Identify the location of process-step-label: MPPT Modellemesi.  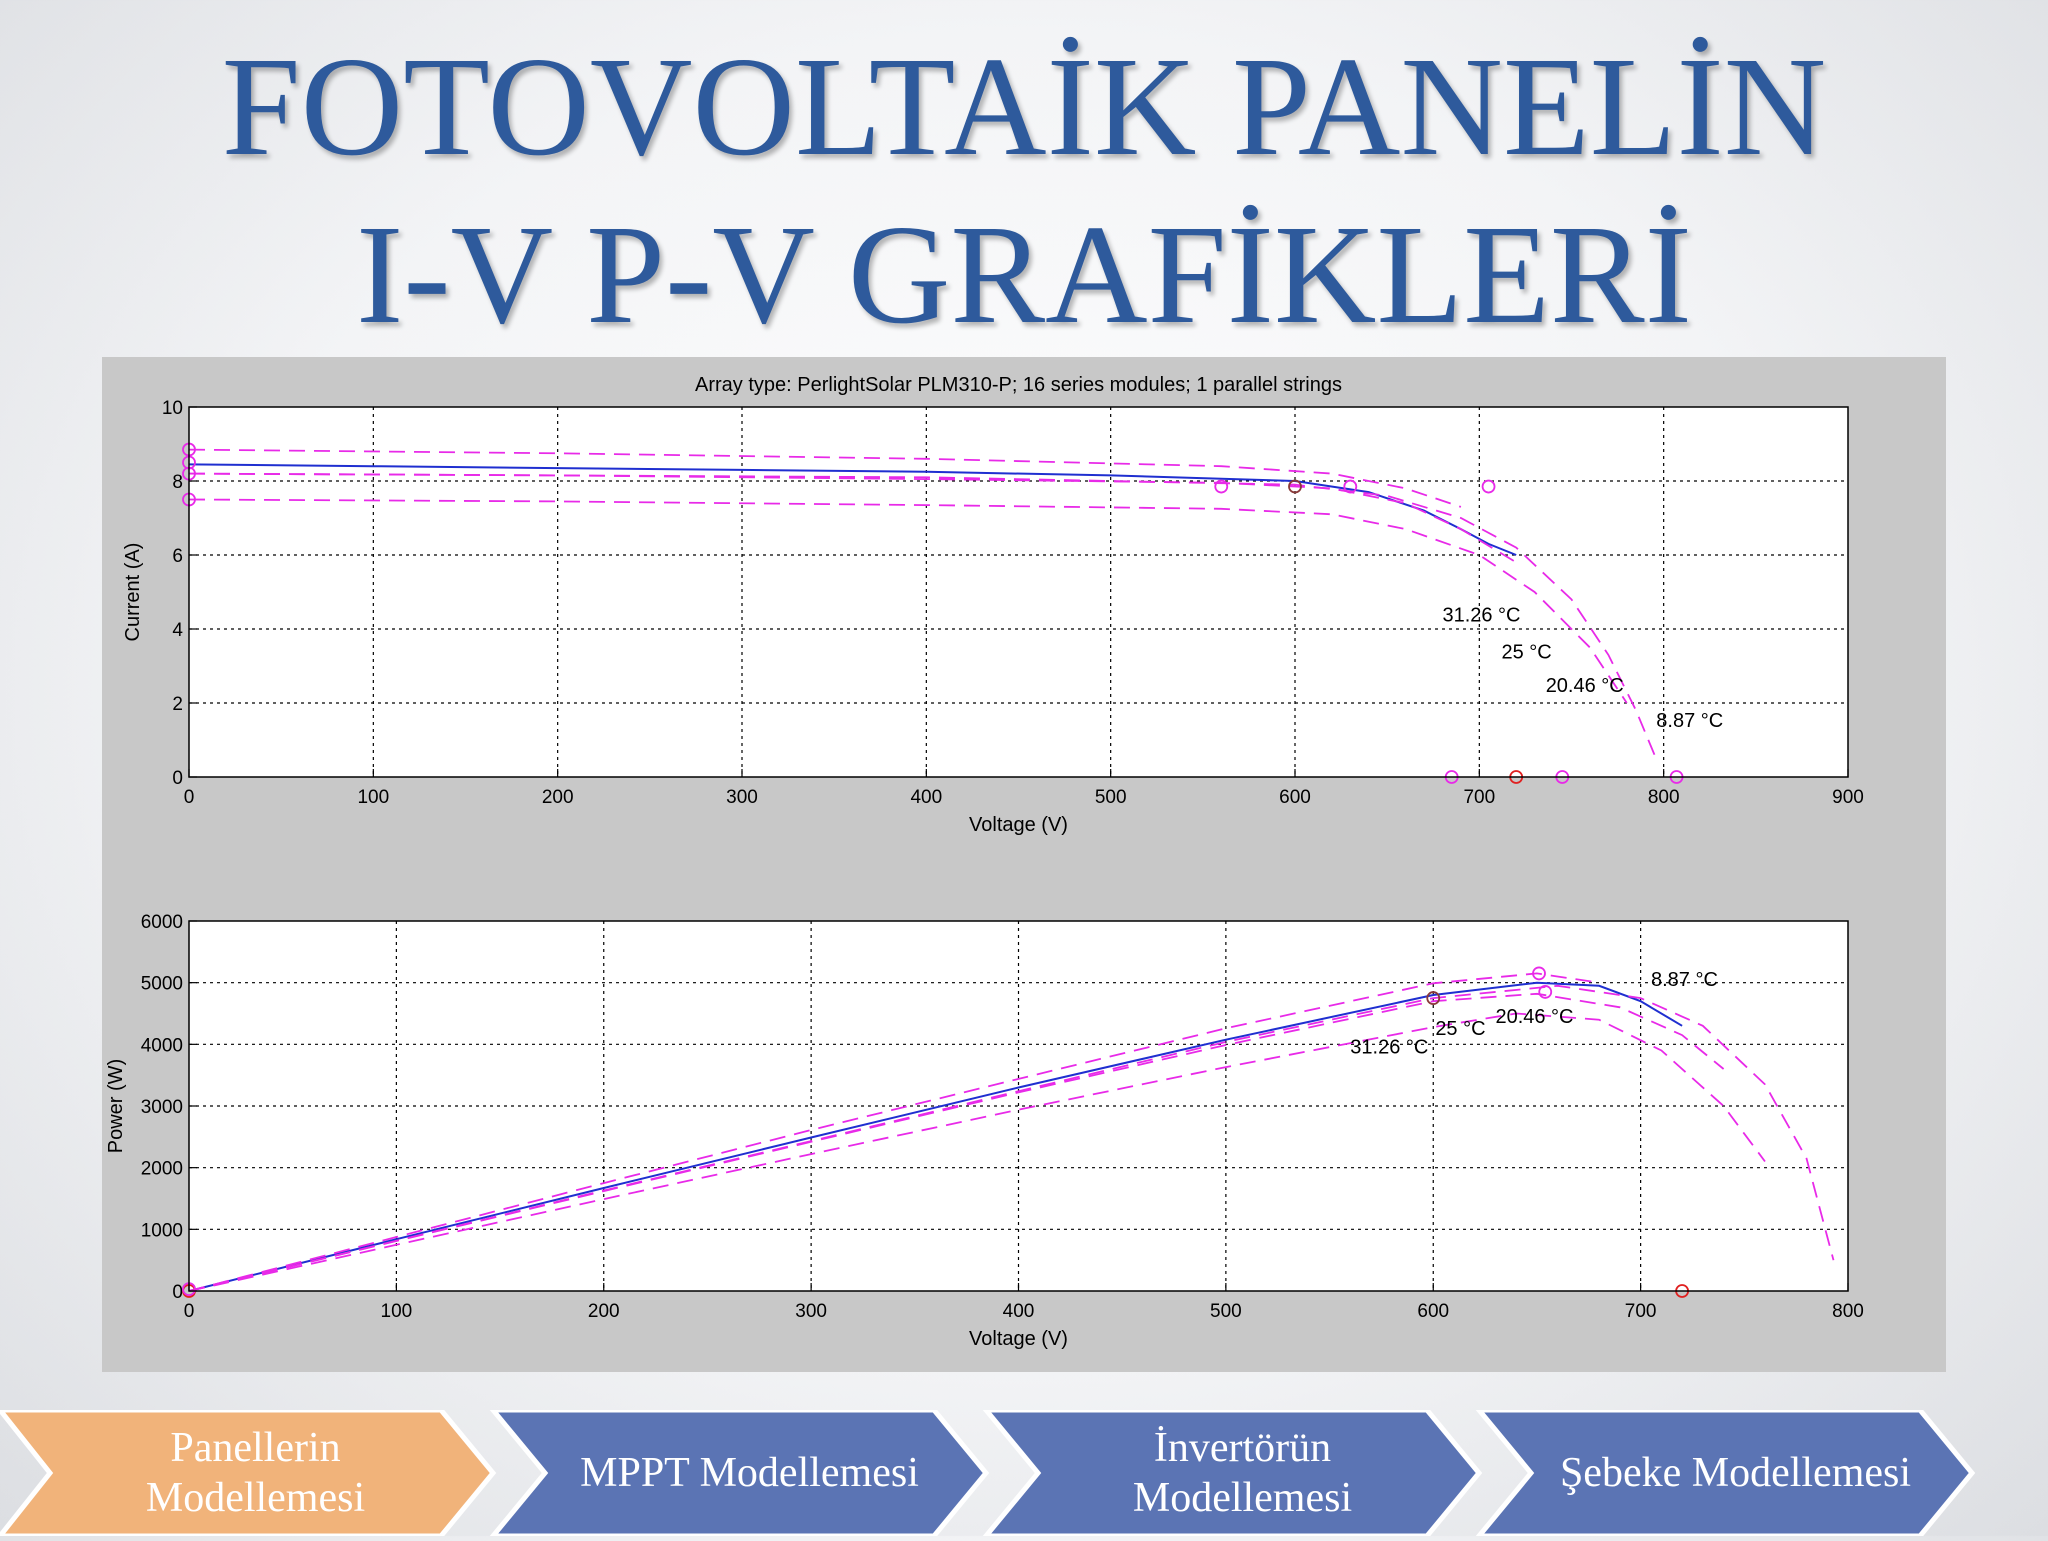
(749, 1473).